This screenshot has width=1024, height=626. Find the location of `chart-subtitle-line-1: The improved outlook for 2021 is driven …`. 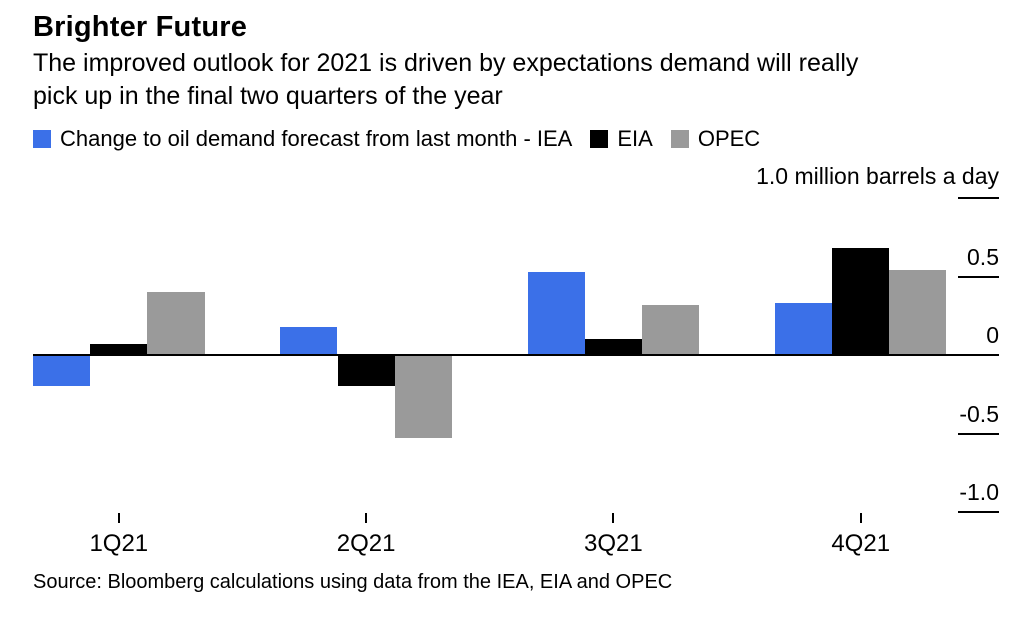

chart-subtitle-line-1: The improved outlook for 2021 is driven … is located at coordinates (446, 63).